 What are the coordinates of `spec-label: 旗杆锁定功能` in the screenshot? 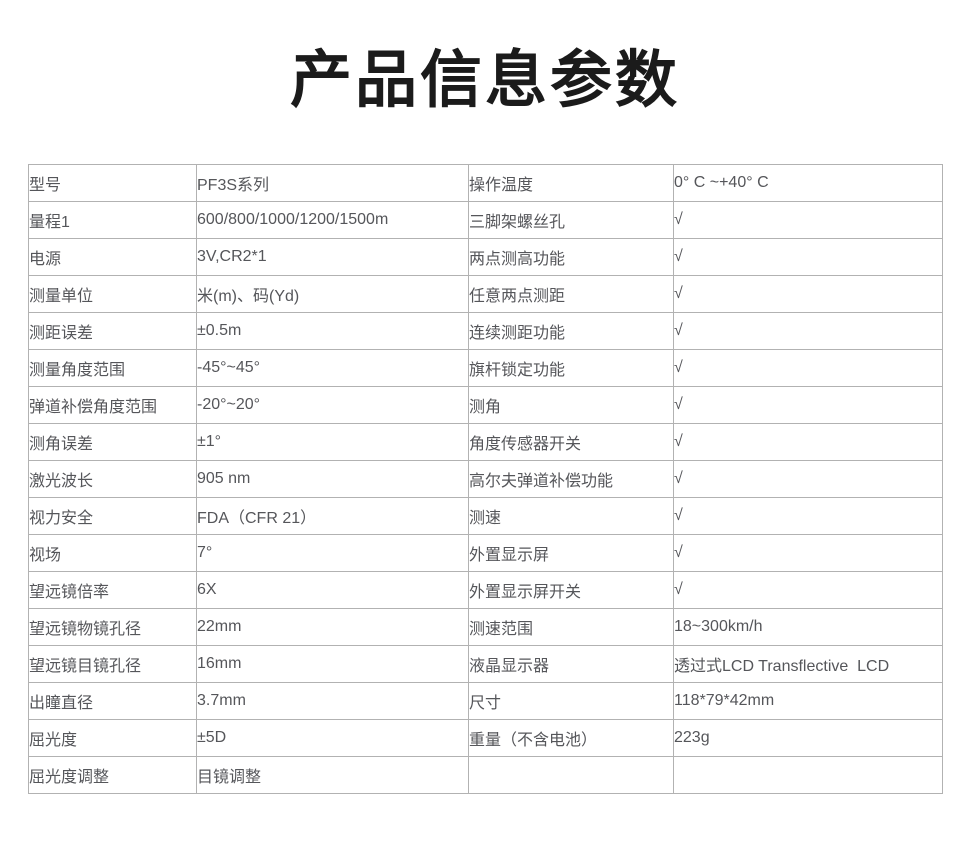 It's located at (571, 368).